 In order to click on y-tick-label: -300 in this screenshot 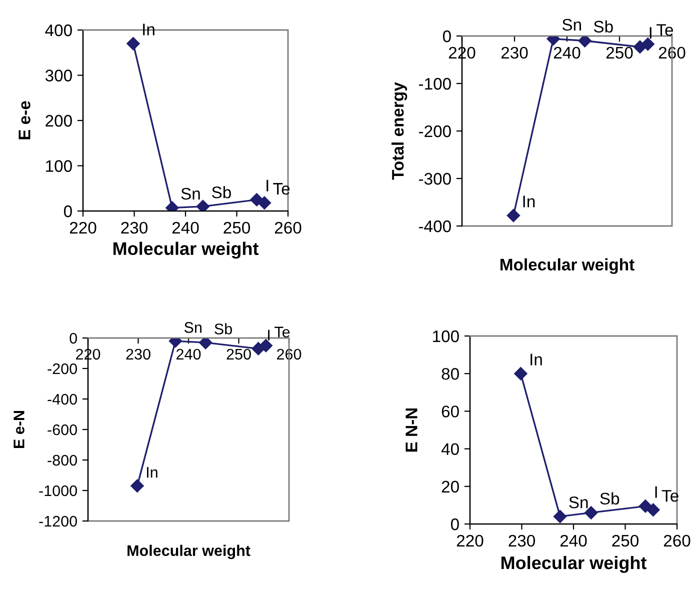, I will do `click(434, 178)`.